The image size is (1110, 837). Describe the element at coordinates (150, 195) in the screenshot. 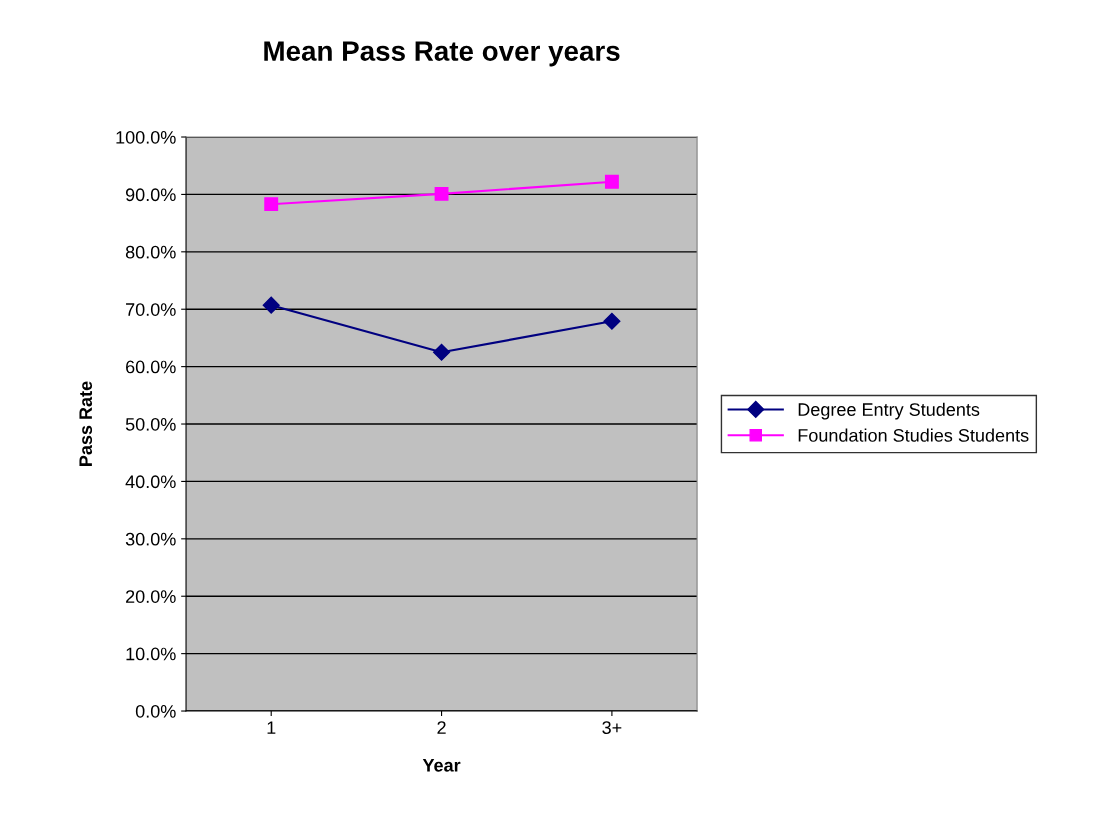

I see `y-tick-label: 90.0%` at that location.